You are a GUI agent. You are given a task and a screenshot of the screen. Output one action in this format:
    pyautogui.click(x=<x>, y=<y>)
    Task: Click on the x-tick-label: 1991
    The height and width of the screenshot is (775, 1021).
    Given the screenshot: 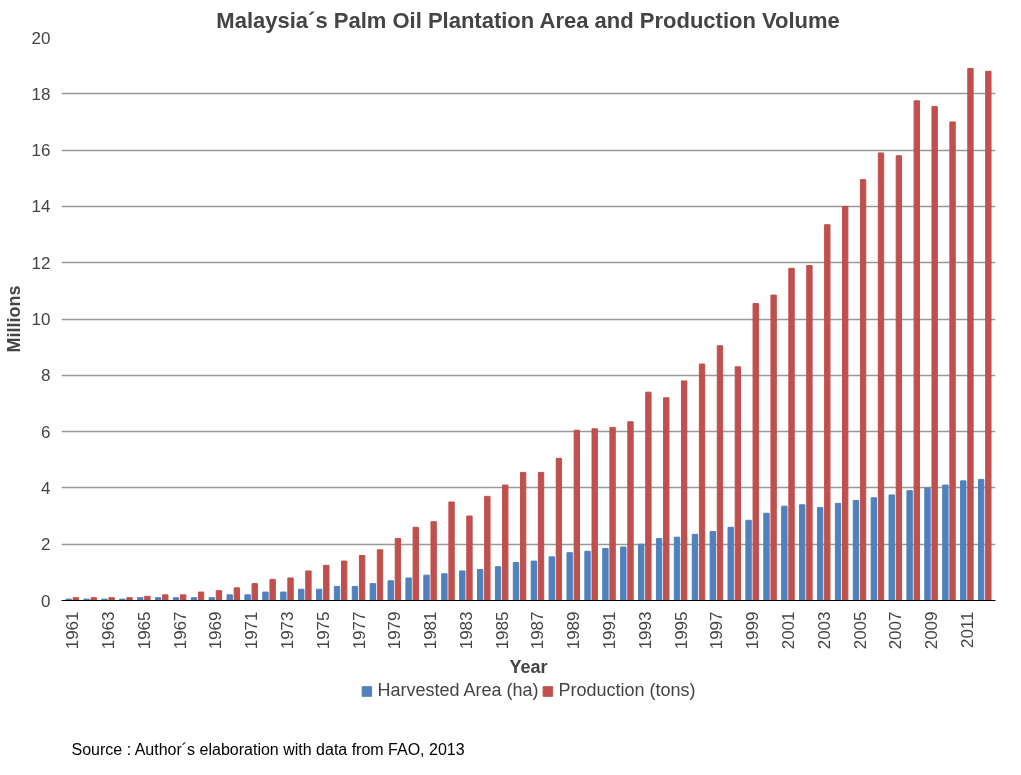 What is the action you would take?
    pyautogui.click(x=610, y=630)
    